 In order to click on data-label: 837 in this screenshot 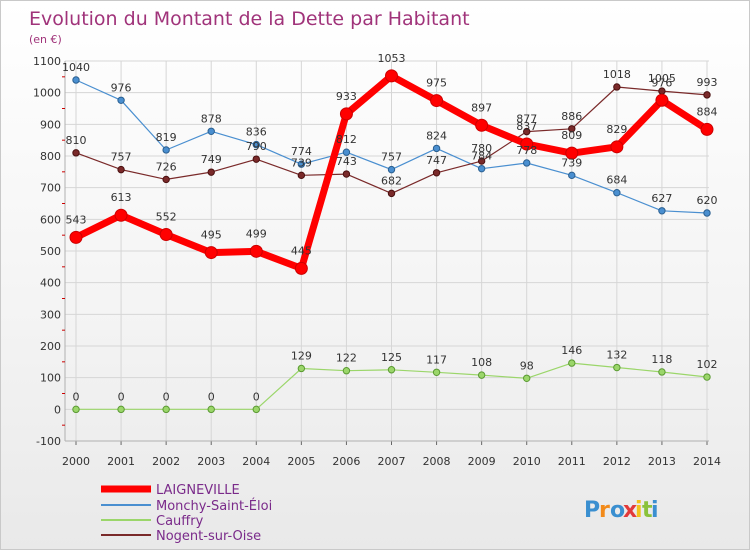, I will do `click(526, 126)`.